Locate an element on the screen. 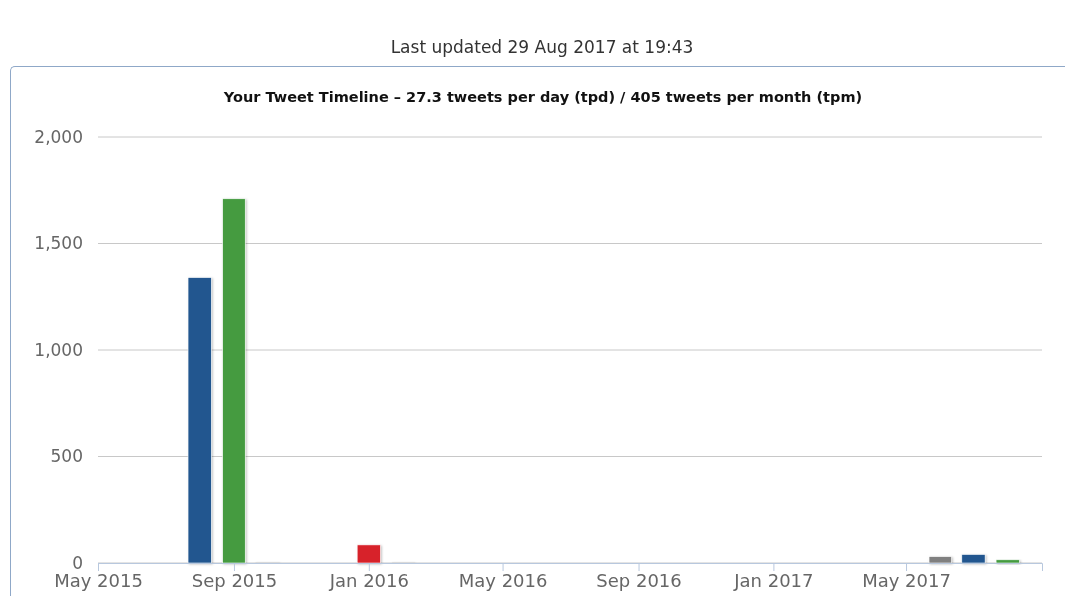 This screenshot has height=596, width=1065. x-tick-label: Jan 2017 is located at coordinates (773, 580).